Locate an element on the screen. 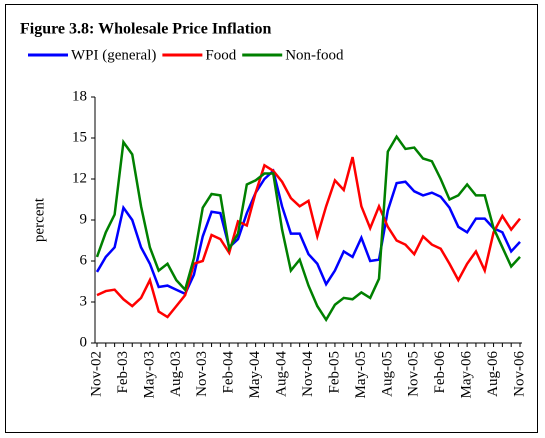  y-tick-label: 0 is located at coordinates (84, 342).